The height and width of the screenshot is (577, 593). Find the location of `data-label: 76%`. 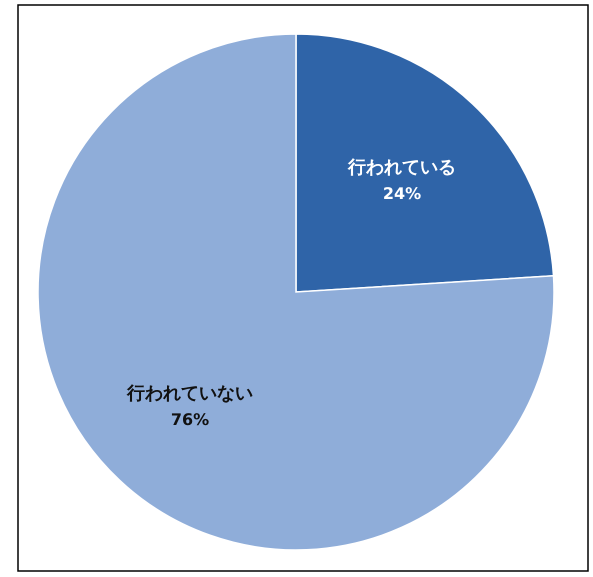

data-label: 76% is located at coordinates (190, 419).